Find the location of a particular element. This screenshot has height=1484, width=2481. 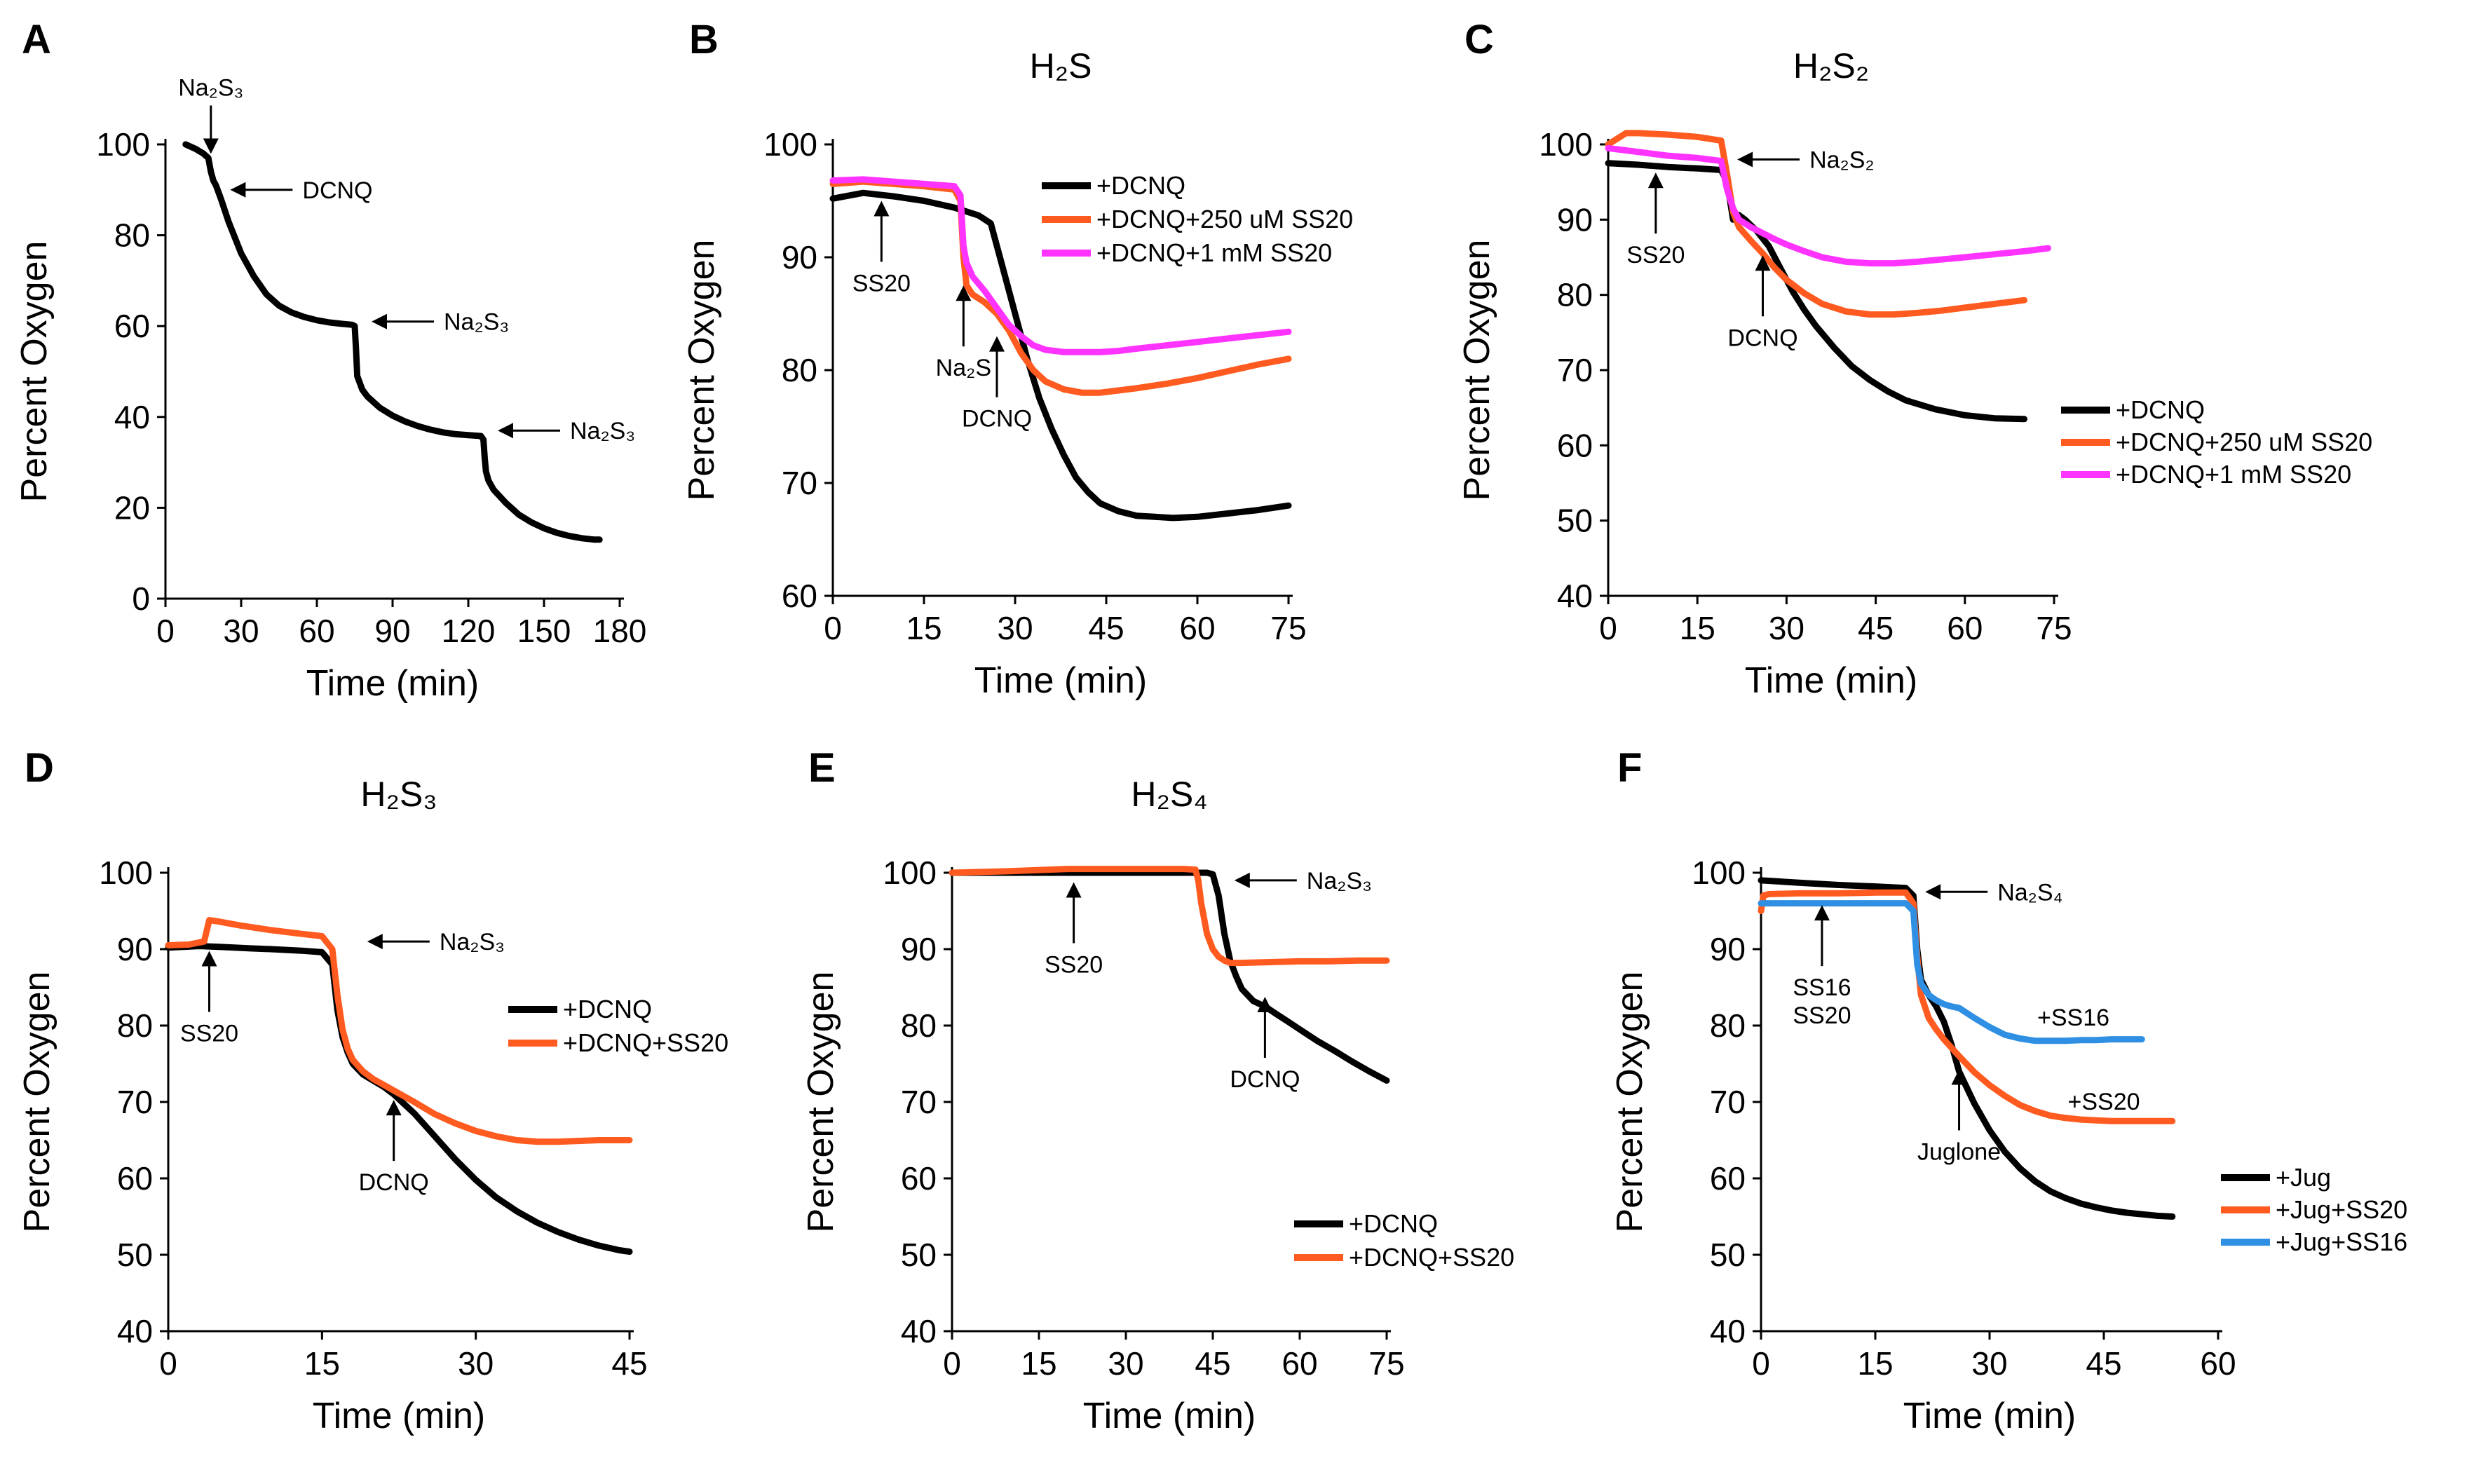

chart-title: H₂S is located at coordinates (1061, 66).